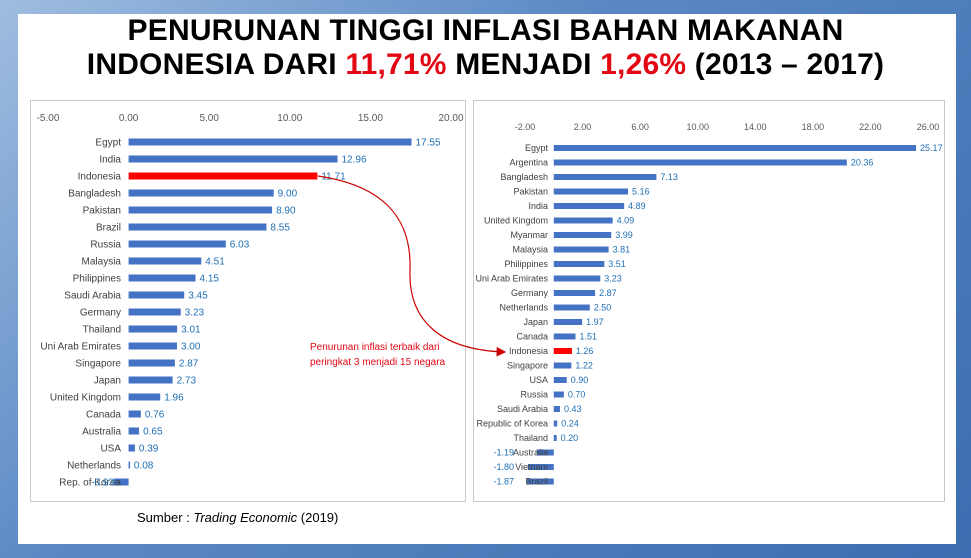 This screenshot has width=971, height=558. I want to click on data-label: 1.26, so click(585, 351).